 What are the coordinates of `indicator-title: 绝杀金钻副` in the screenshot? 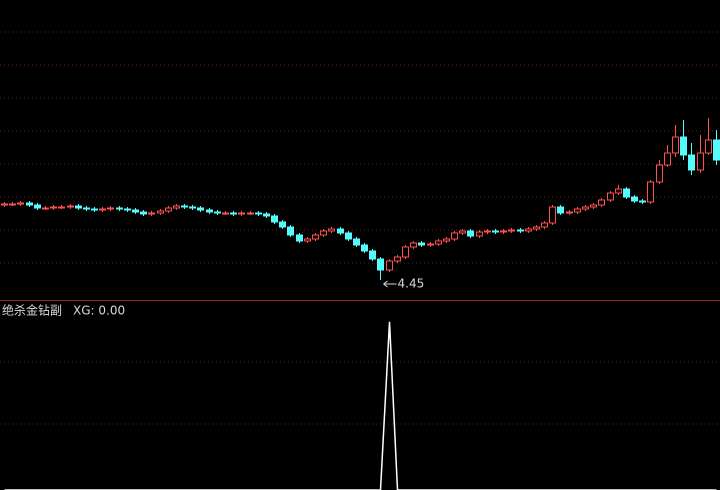 It's located at (32, 310).